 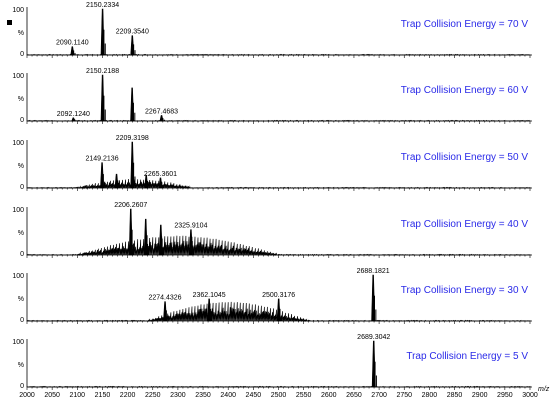 What do you see at coordinates (72, 43) in the screenshot?
I see `peak-label: 2090.1140` at bounding box center [72, 43].